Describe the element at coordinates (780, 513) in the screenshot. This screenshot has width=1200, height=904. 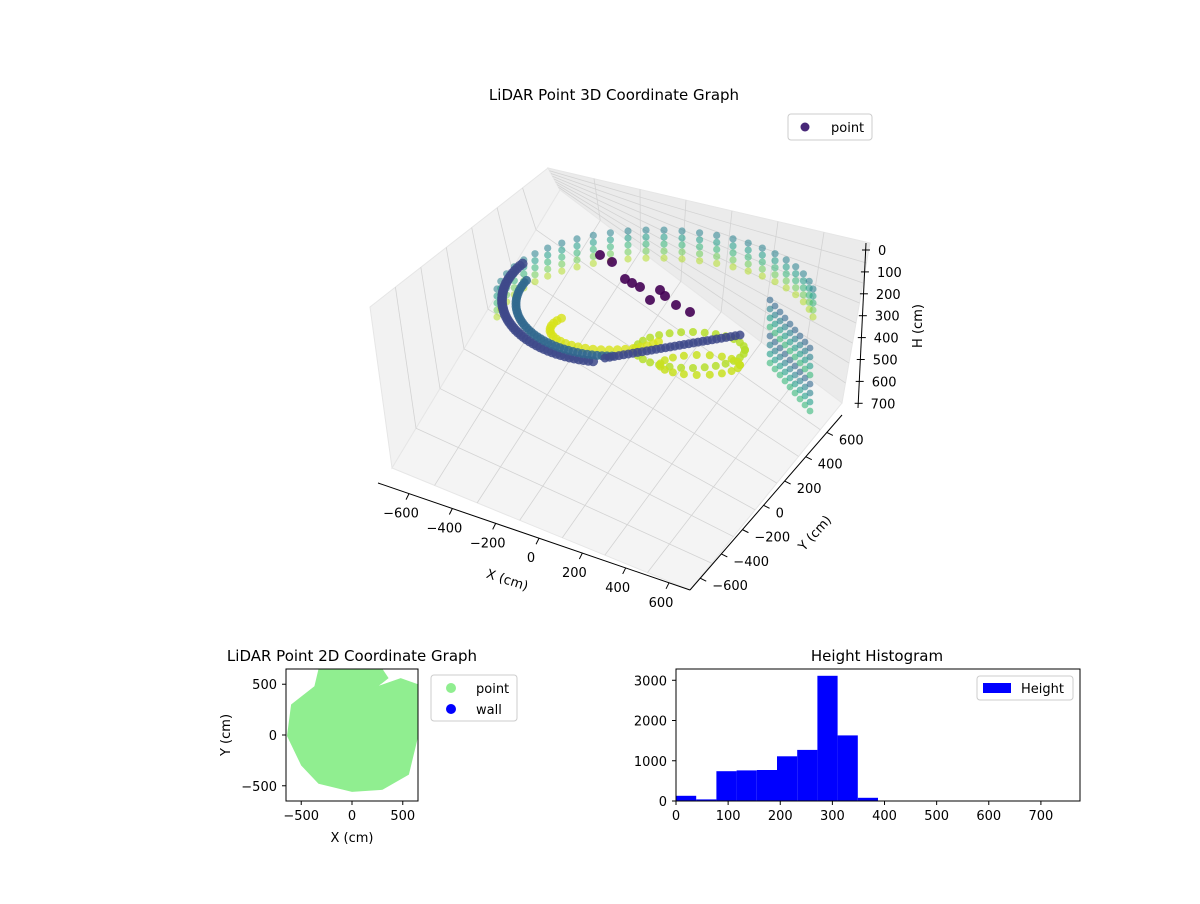
I see `y-tick-label: 0` at that location.